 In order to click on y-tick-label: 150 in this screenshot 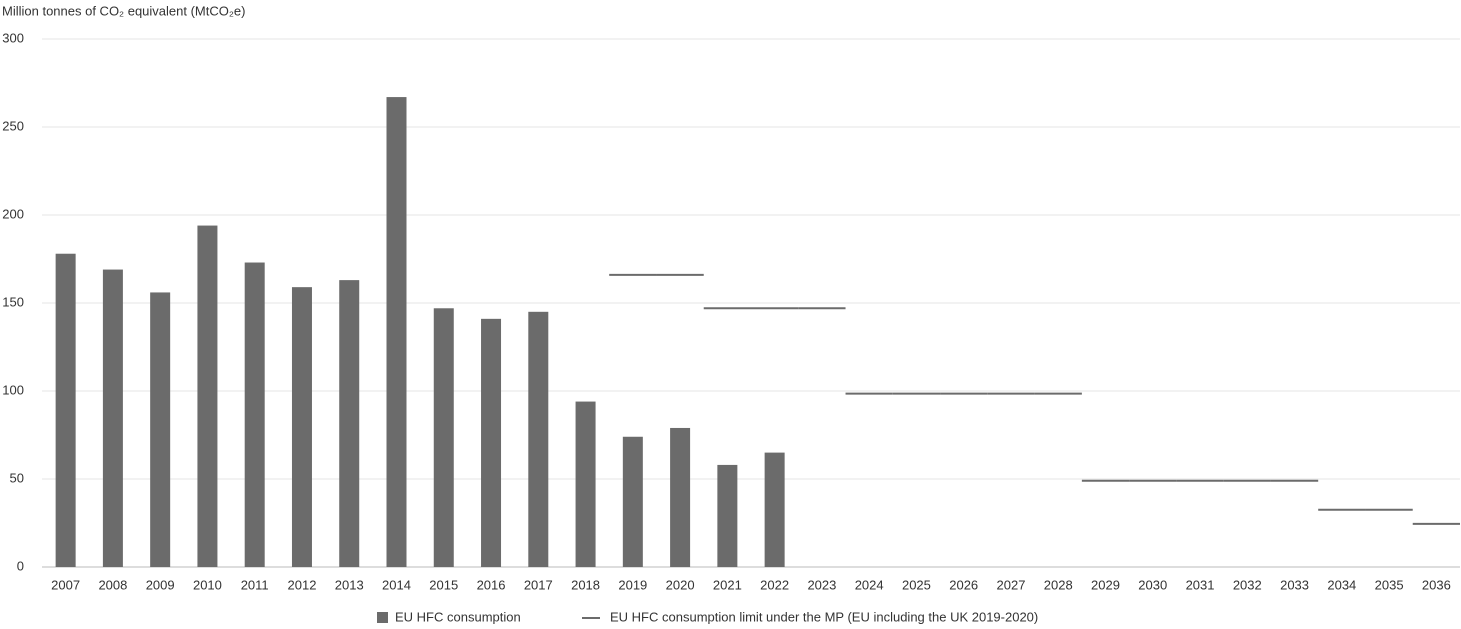, I will do `click(13, 301)`.